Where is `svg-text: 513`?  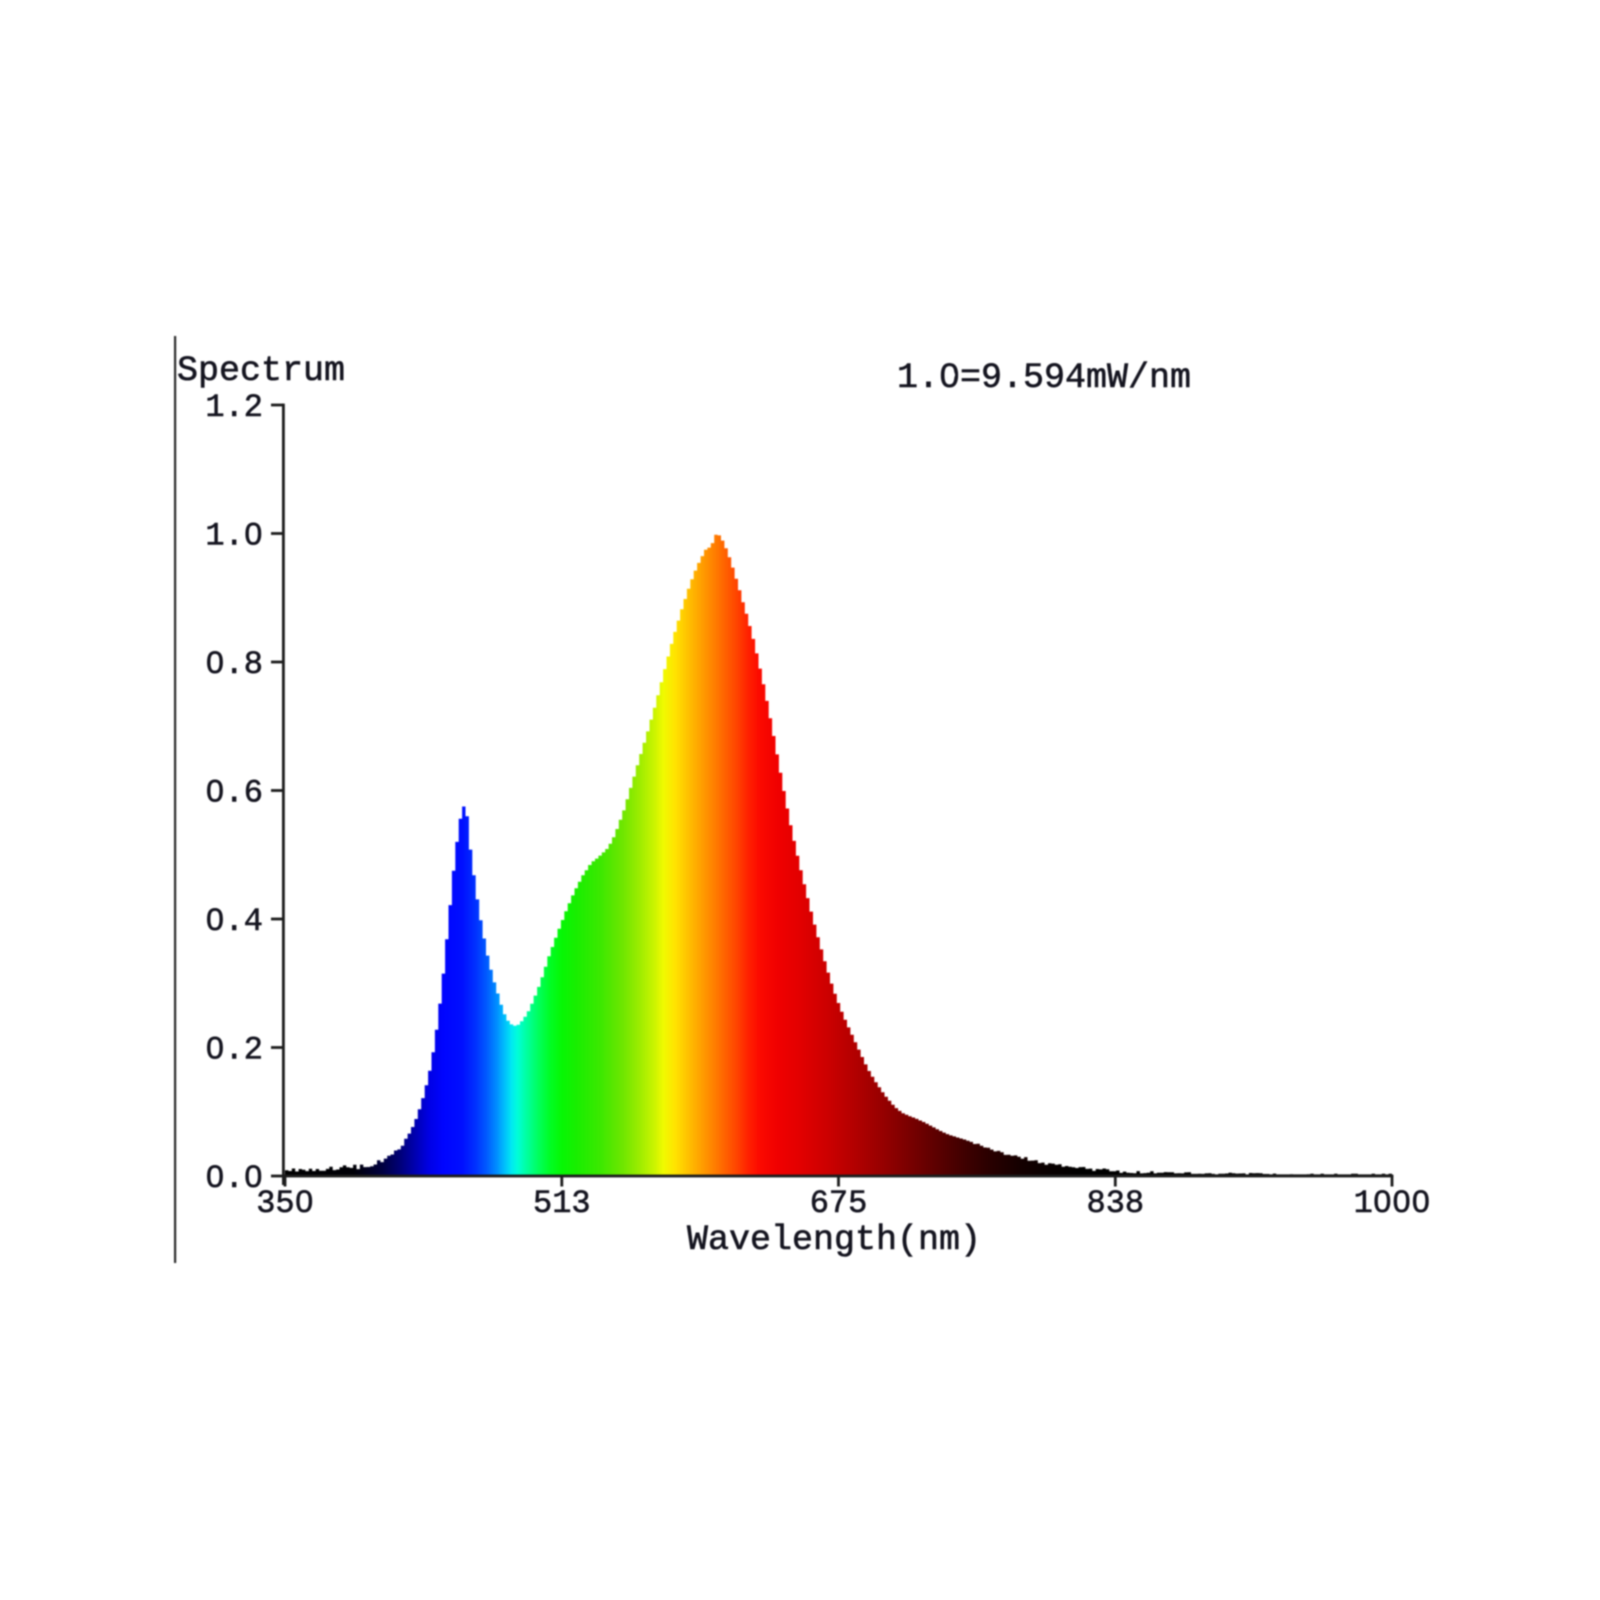 svg-text: 513 is located at coordinates (562, 1203).